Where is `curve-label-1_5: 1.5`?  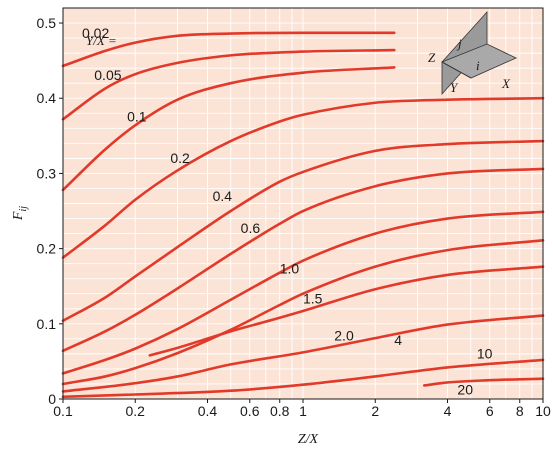 curve-label-1_5: 1.5 is located at coordinates (313, 299).